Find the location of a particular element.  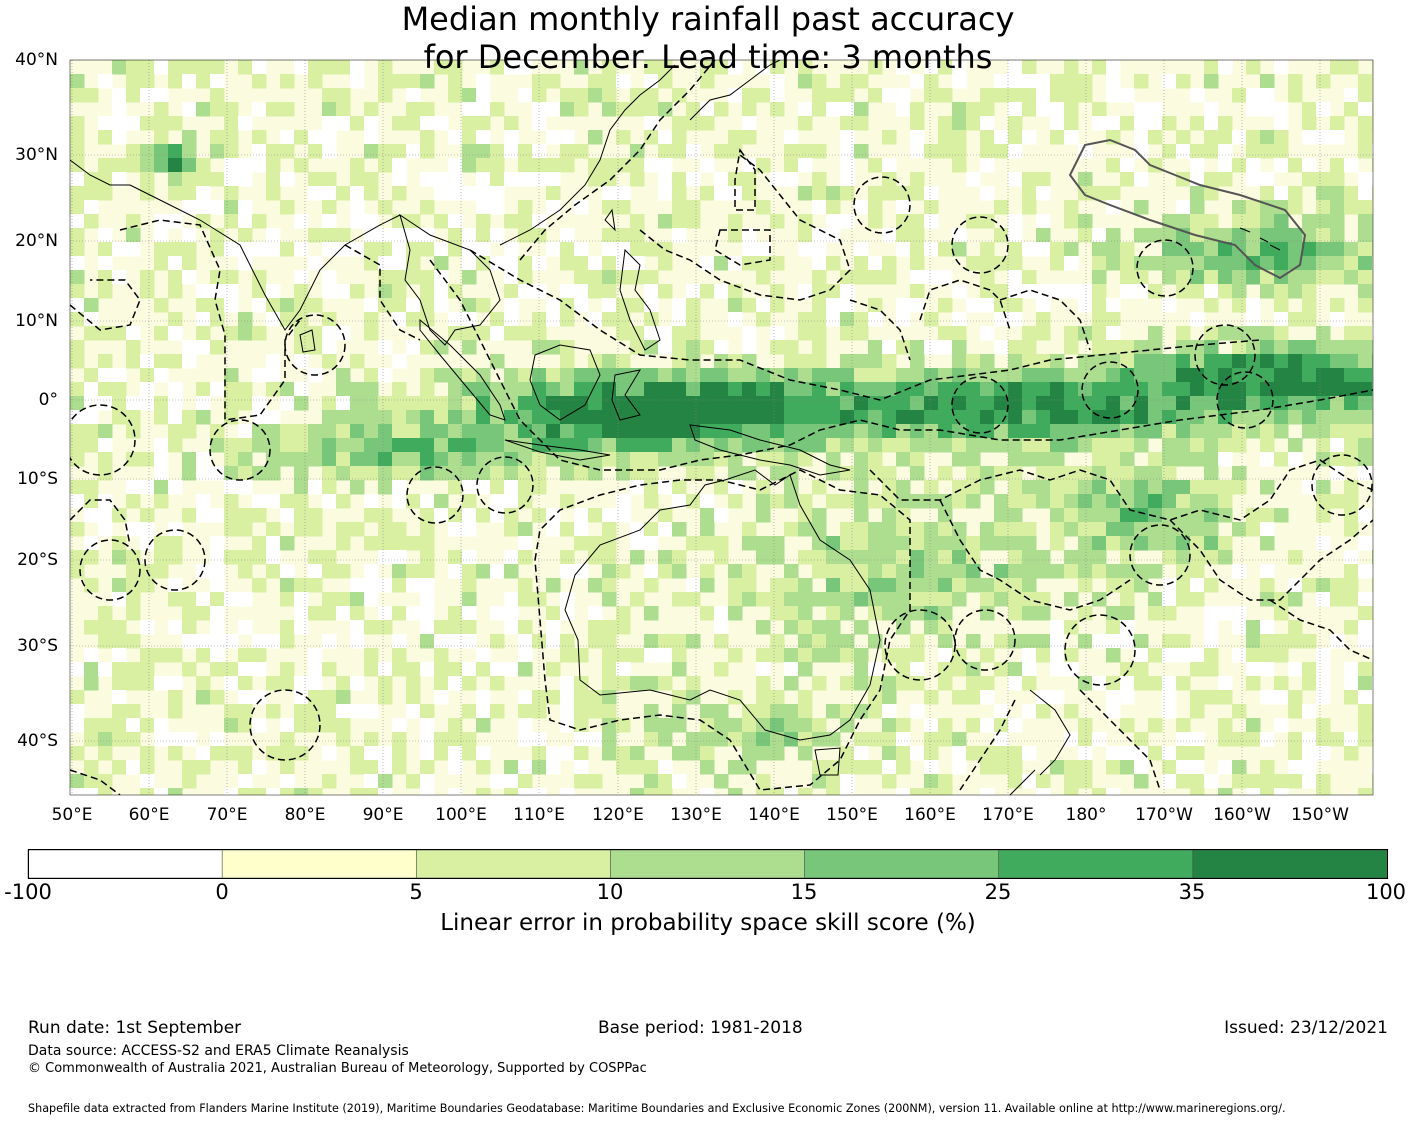

lon-label: 160°E is located at coordinates (930, 815).